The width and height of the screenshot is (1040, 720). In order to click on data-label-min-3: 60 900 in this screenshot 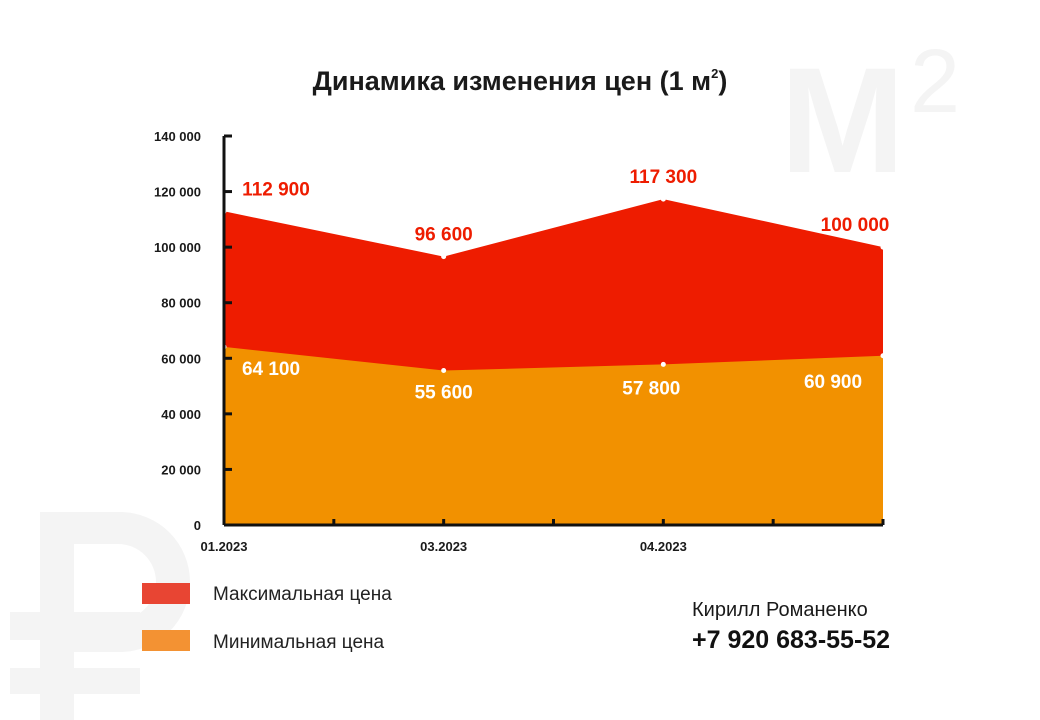, I will do `click(833, 382)`.